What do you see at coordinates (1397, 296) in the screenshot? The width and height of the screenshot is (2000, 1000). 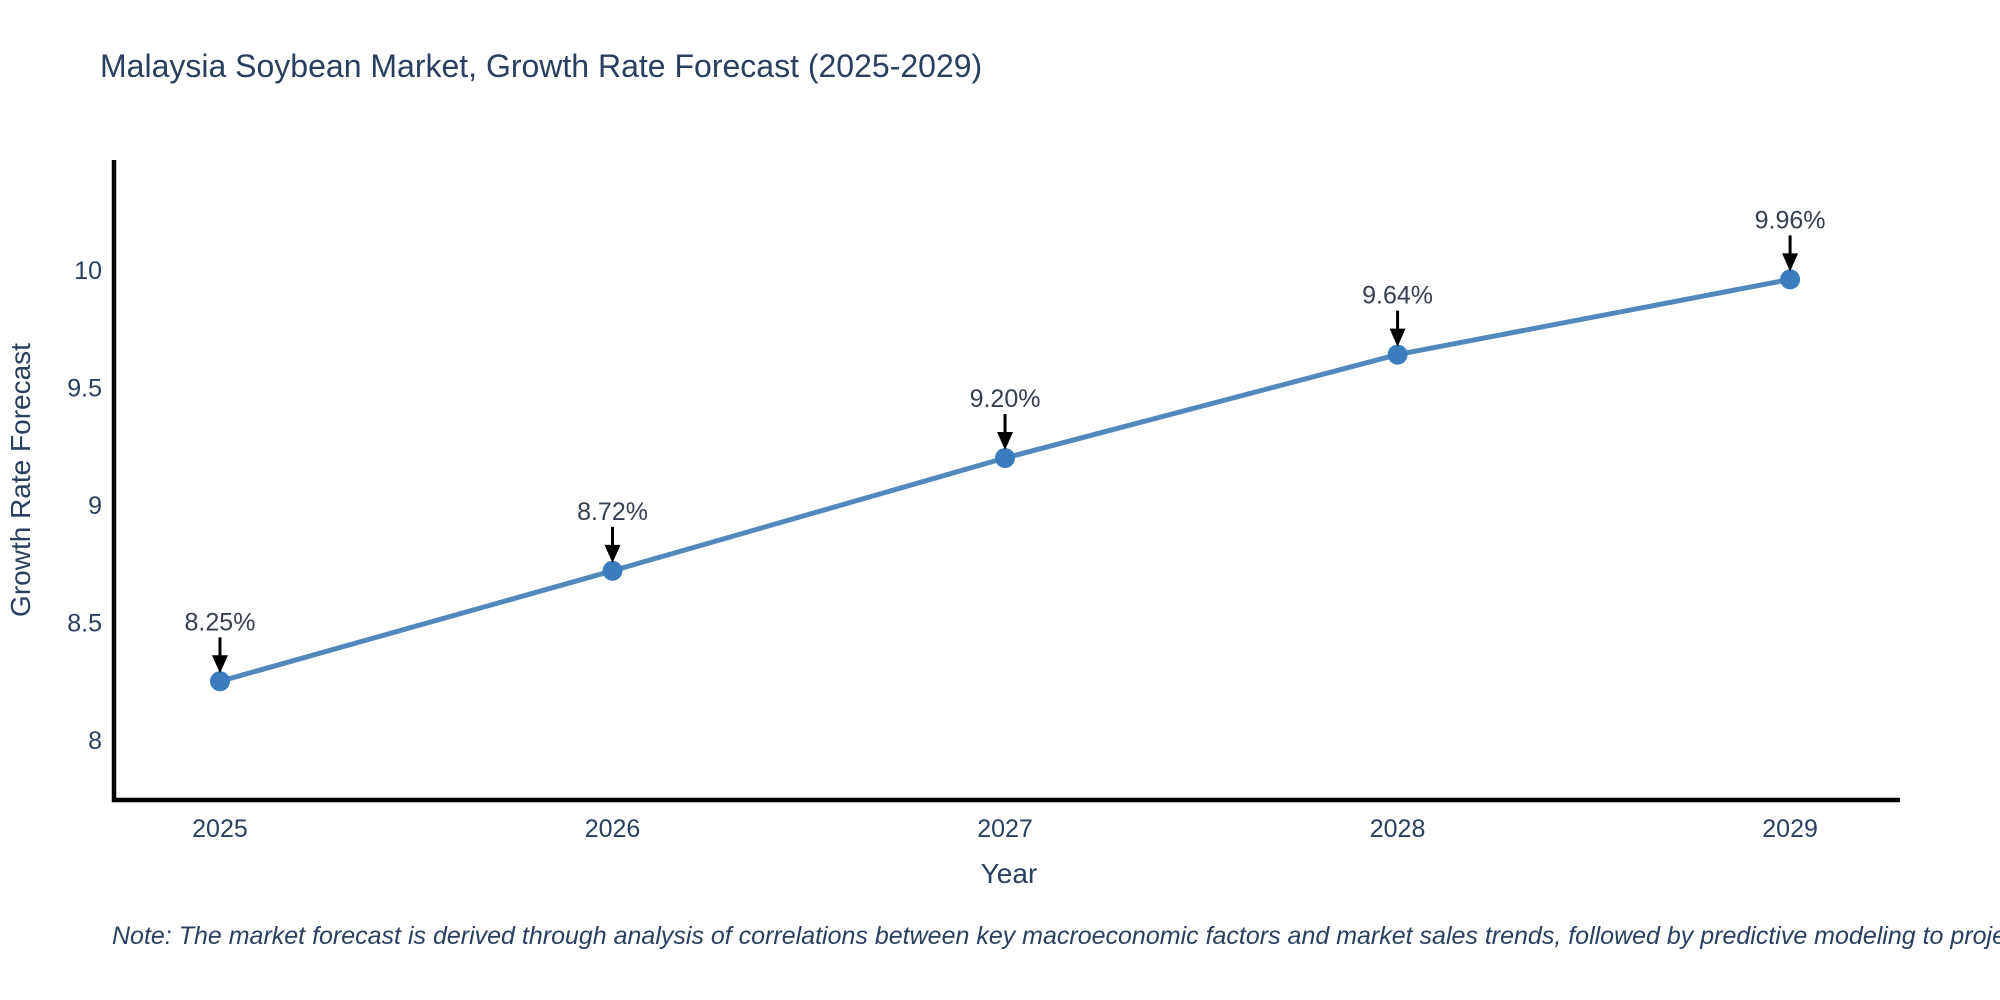 I see `point-value-label: 9.64%` at bounding box center [1397, 296].